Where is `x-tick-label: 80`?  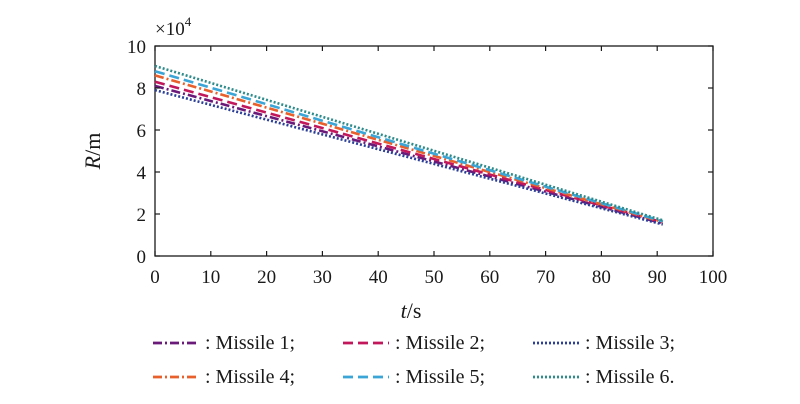 x-tick-label: 80 is located at coordinates (601, 277).